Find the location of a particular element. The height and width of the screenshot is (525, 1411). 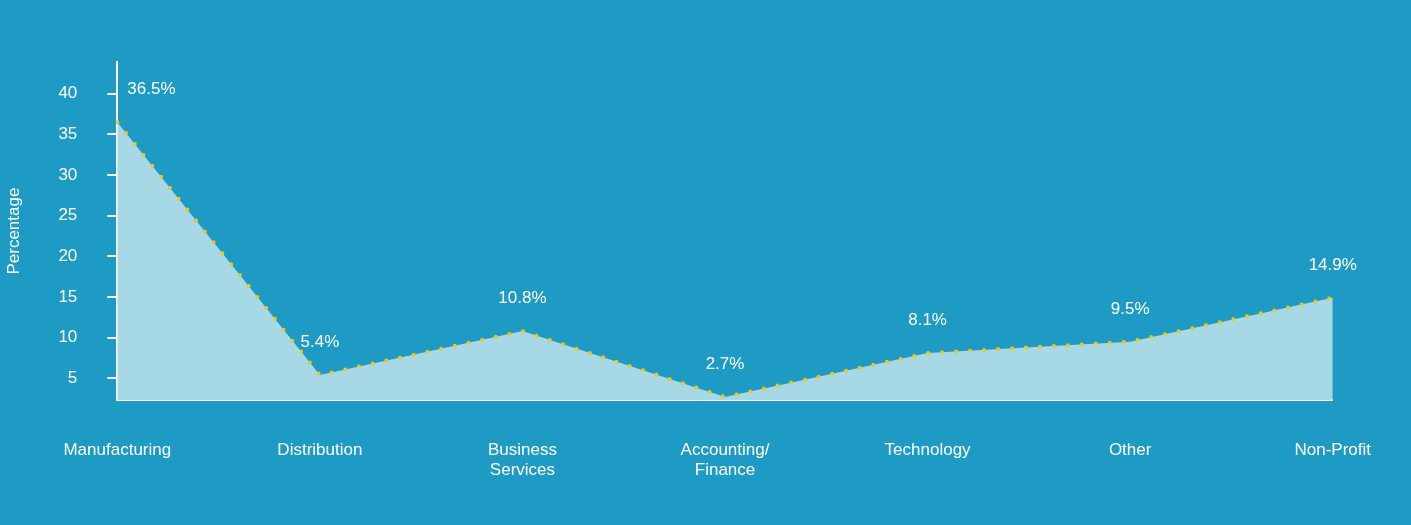

x-tick-label: Distribution is located at coordinates (320, 450).